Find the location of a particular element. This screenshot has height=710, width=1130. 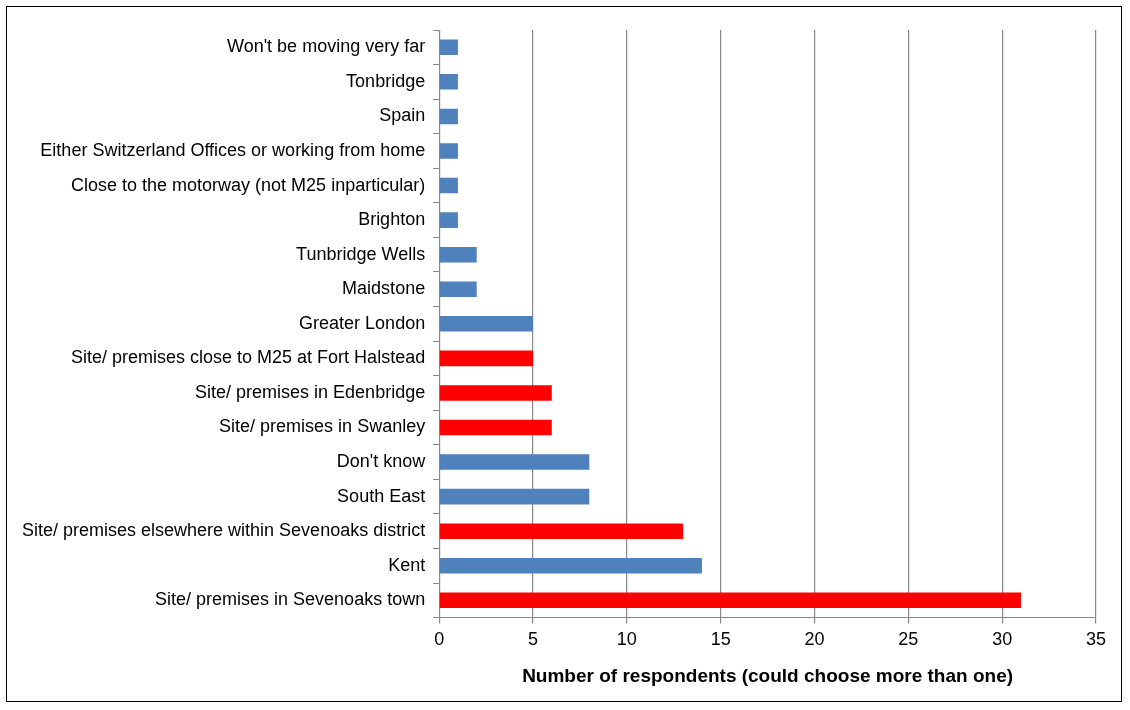

y-tick-label: Tunbridge Wells is located at coordinates (361, 253).